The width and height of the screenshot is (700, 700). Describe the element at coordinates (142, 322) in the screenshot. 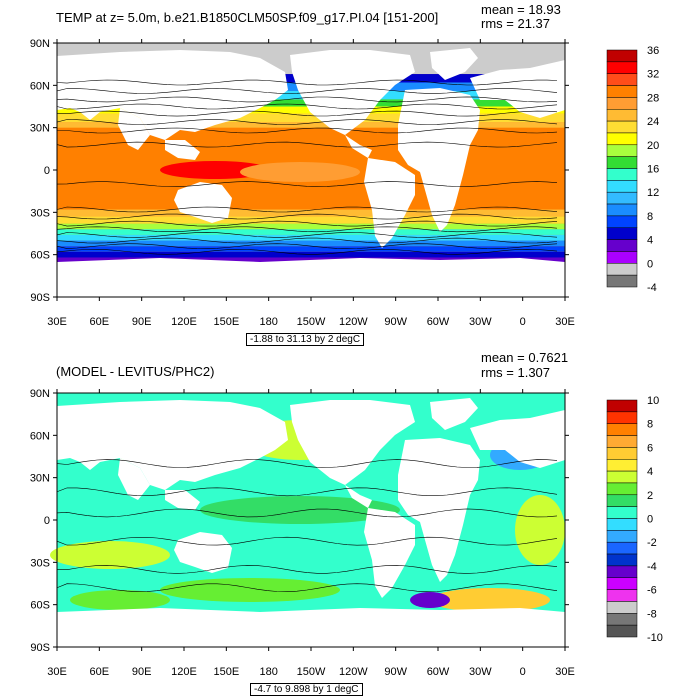

I see `lon-label: 90E` at that location.